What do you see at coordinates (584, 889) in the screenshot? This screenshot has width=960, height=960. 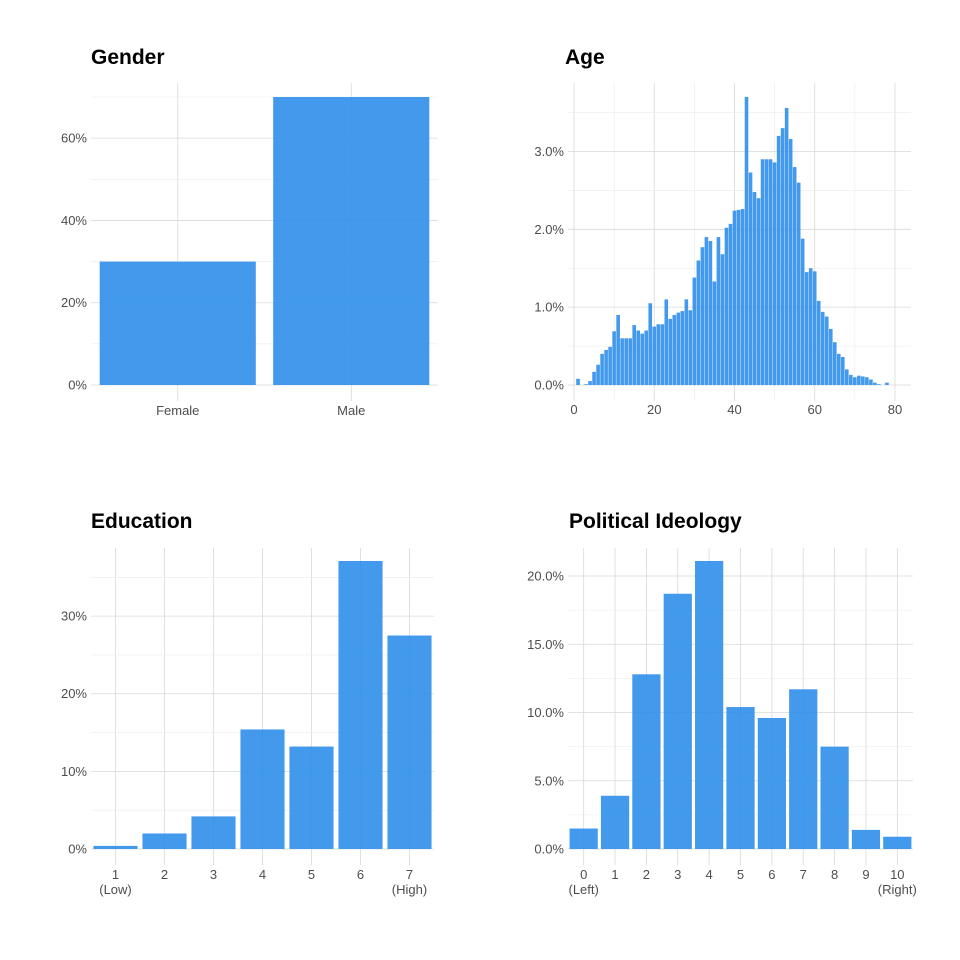 I see `ideology-xtick-sublabel: (Left)` at bounding box center [584, 889].